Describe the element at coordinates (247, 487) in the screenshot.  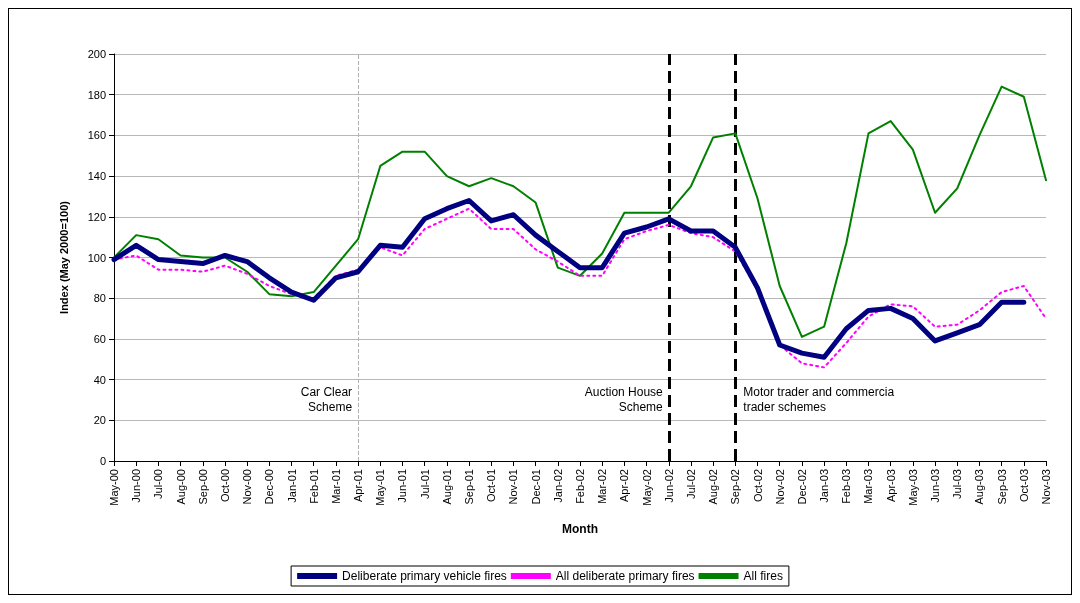
I see `x-tick-label: Nov-00` at that location.